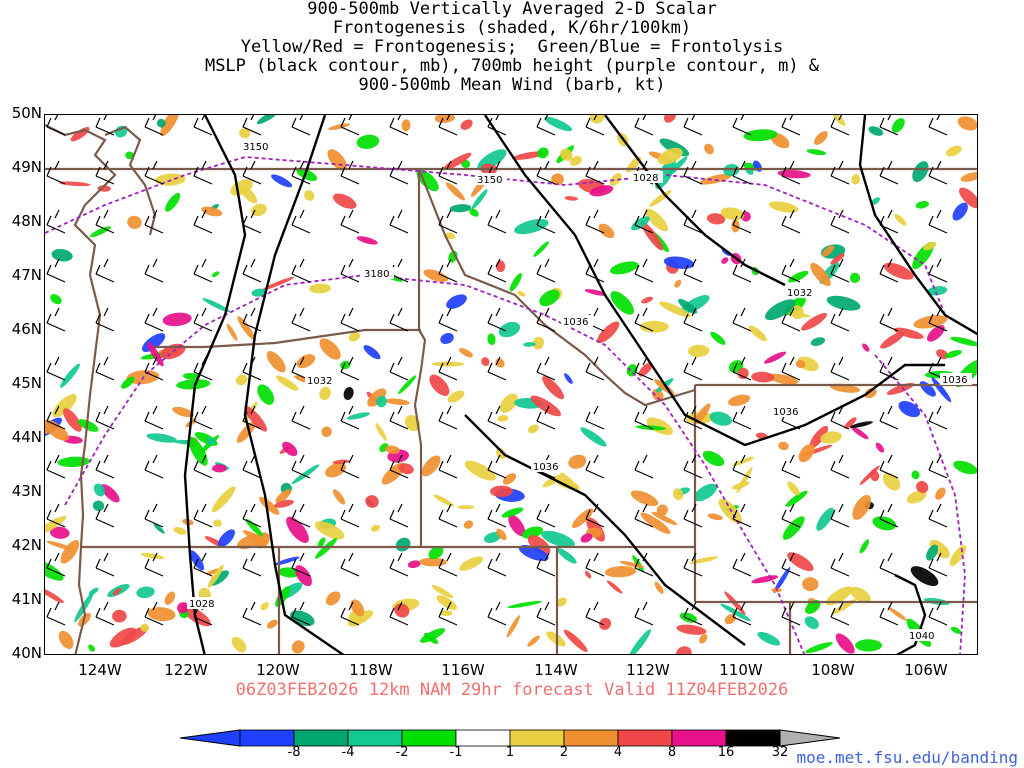  I want to click on border-idaho-west, so click(420, 358).